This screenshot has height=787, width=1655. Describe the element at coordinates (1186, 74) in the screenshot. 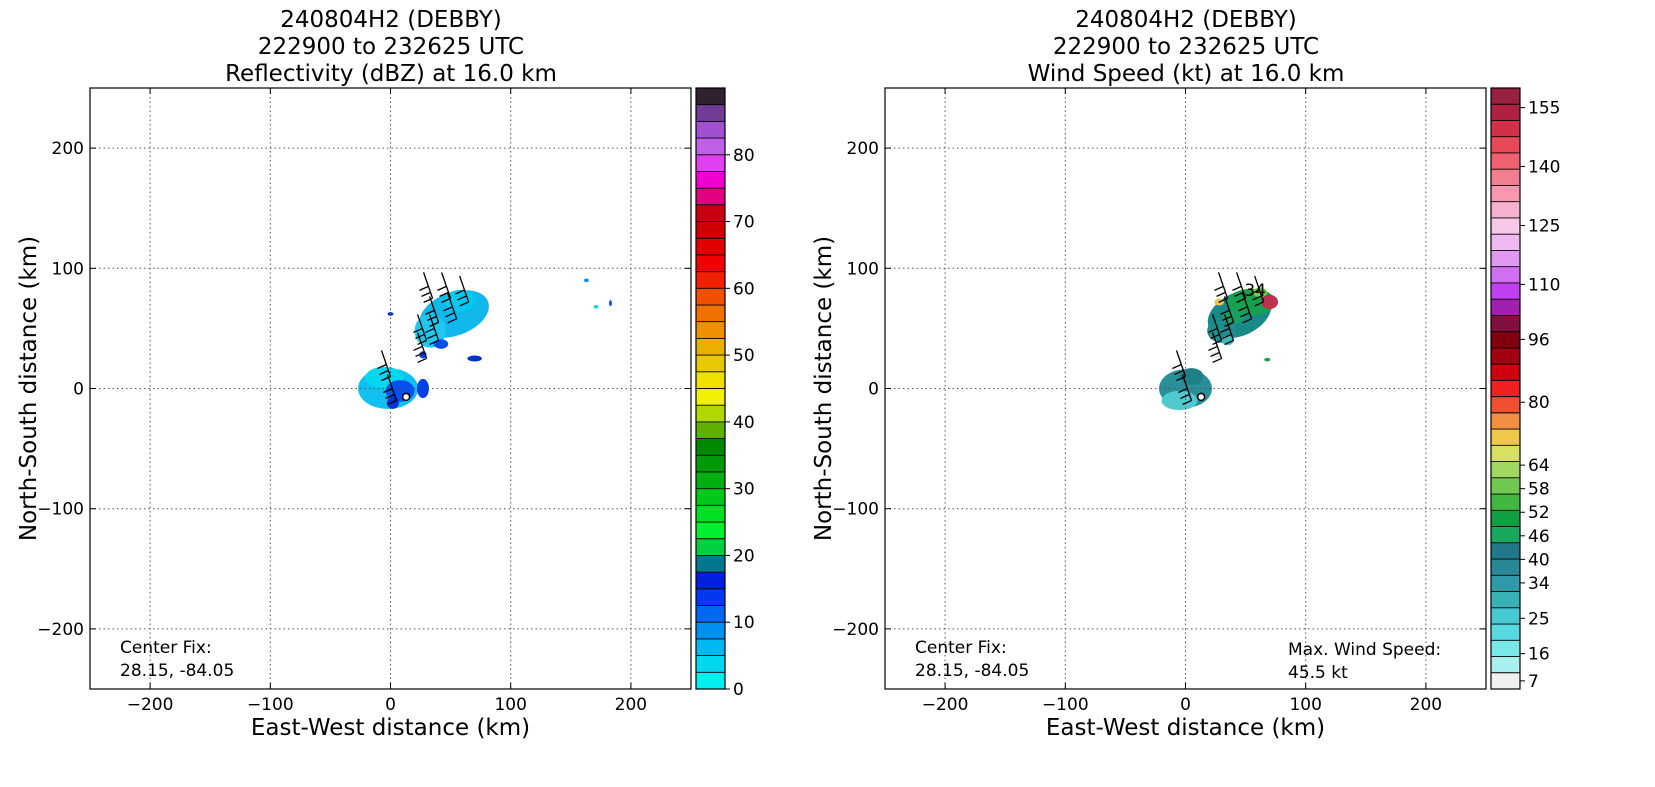

I see `chart-title-line: Wind Speed (kt) at 16.0 km` at that location.